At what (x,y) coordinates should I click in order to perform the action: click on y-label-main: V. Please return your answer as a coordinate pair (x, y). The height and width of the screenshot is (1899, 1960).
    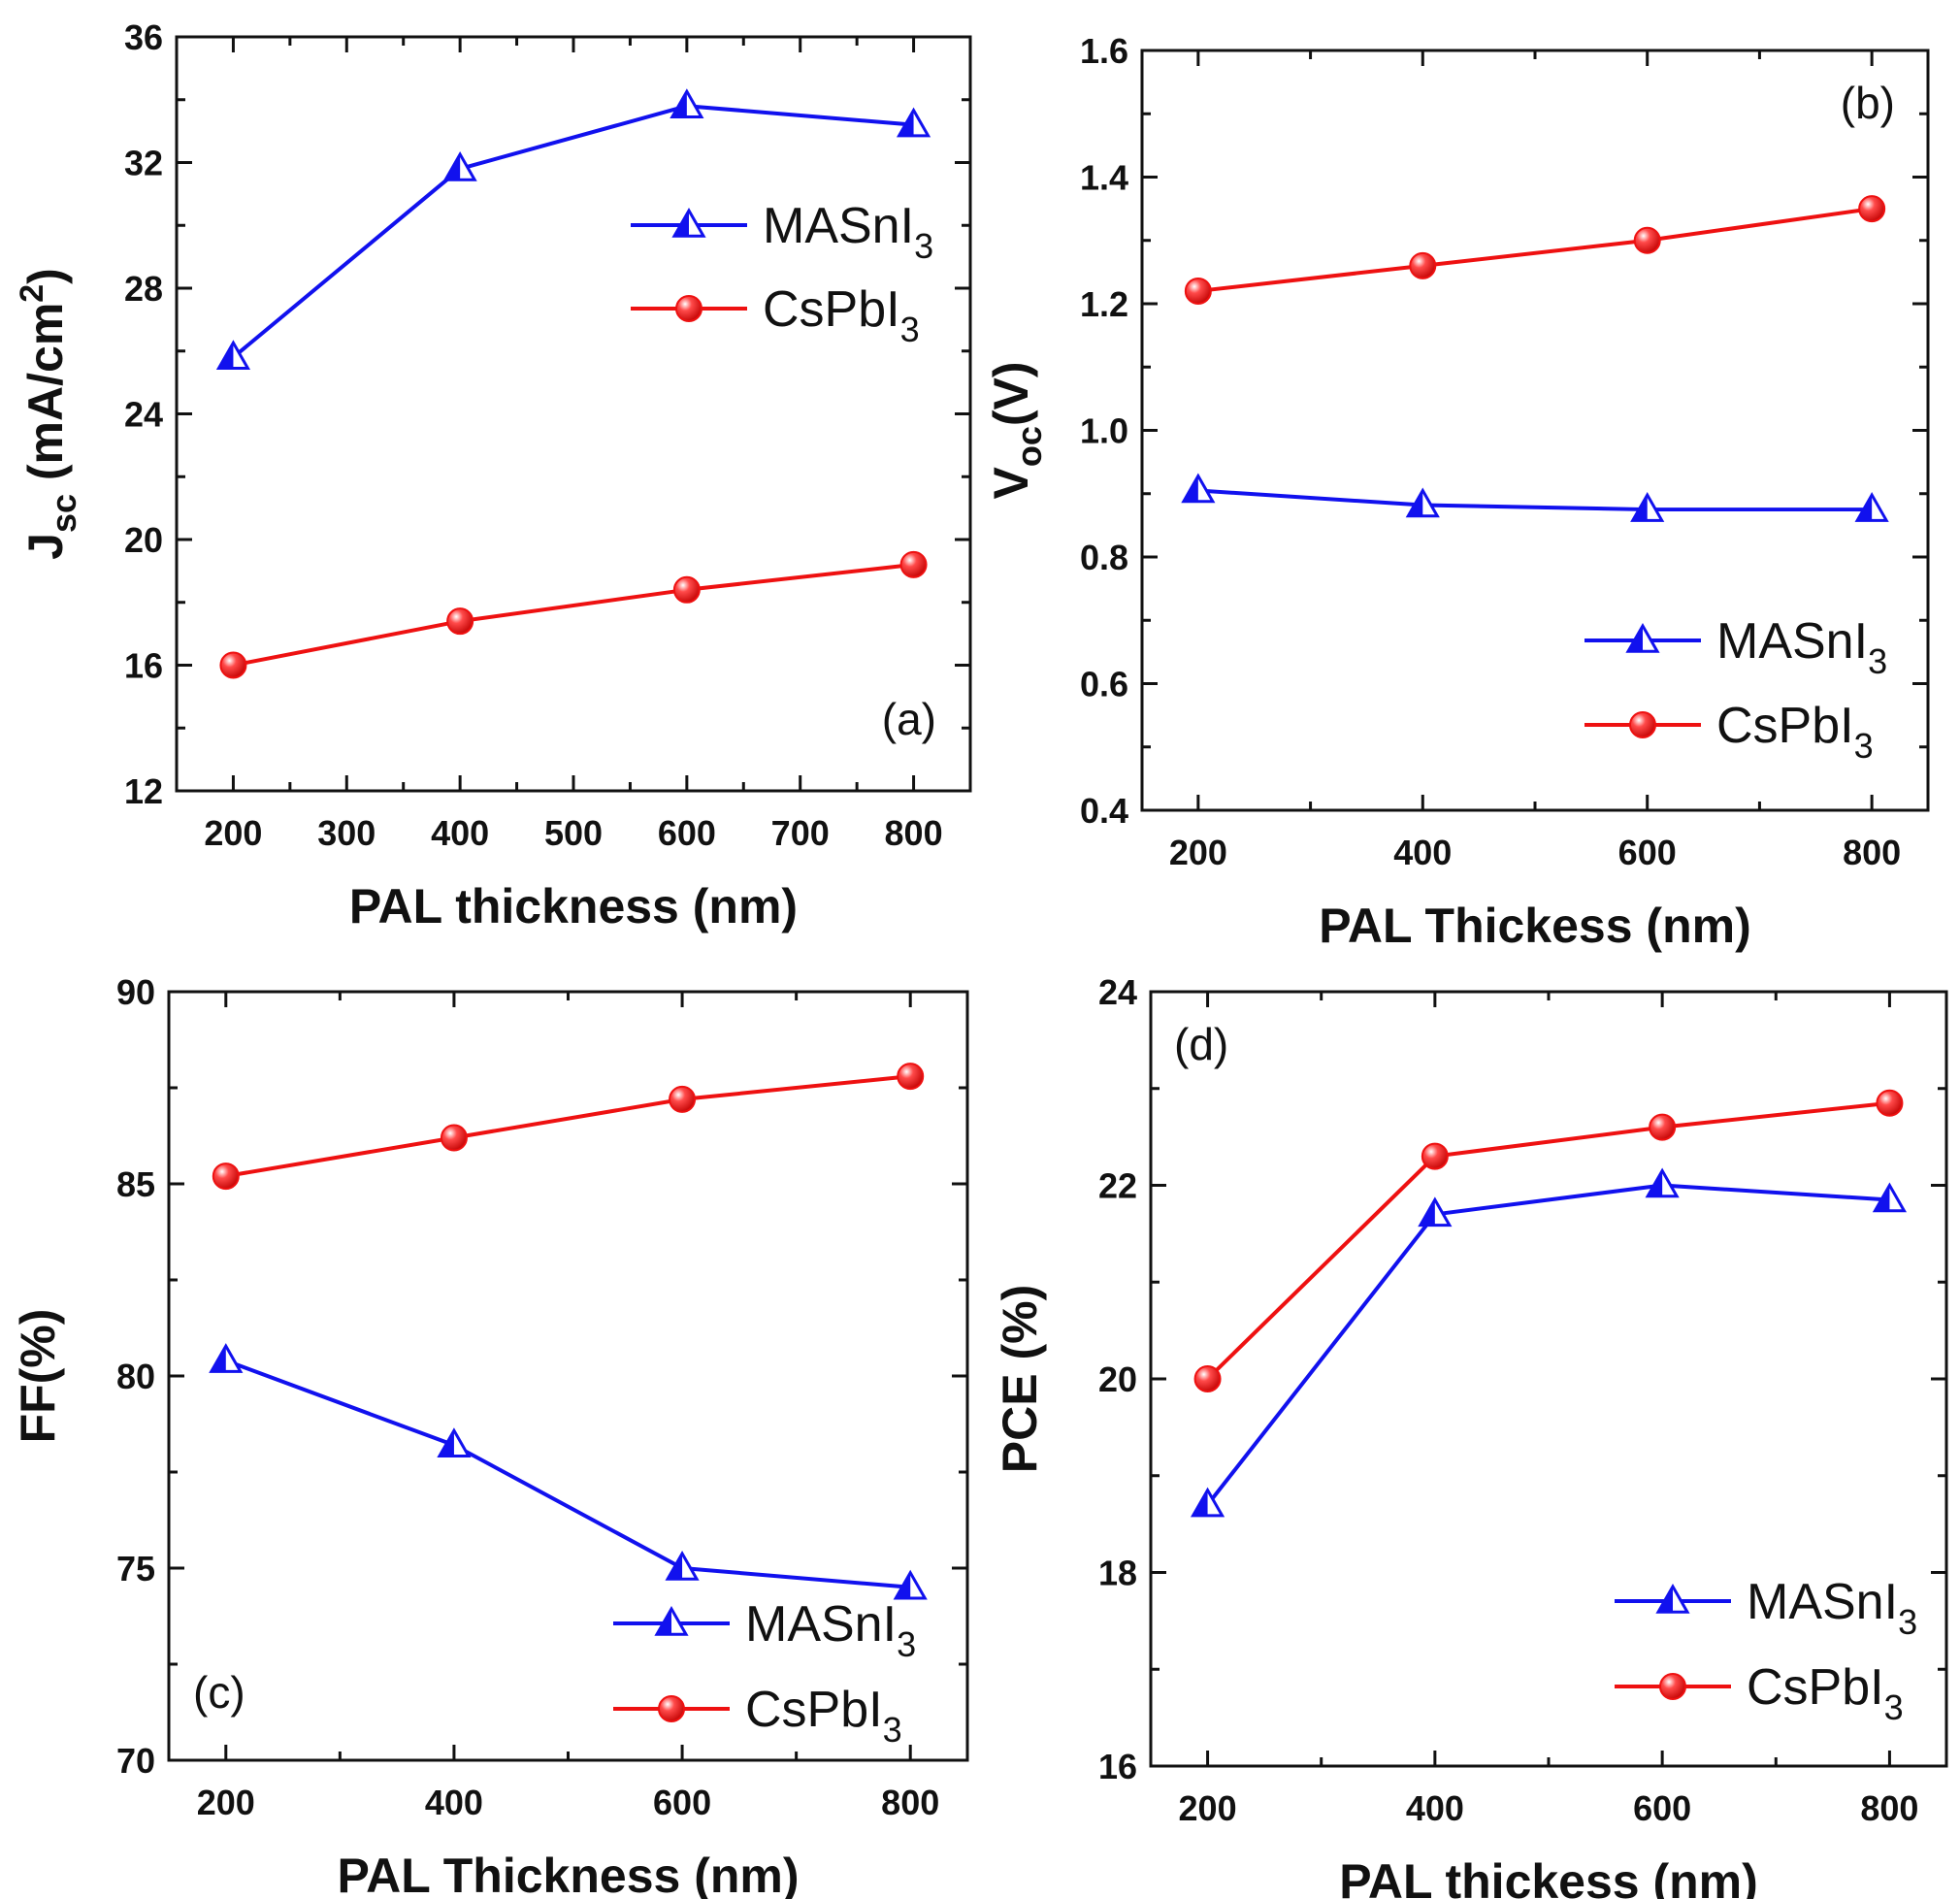
    Looking at the image, I should click on (1011, 483).